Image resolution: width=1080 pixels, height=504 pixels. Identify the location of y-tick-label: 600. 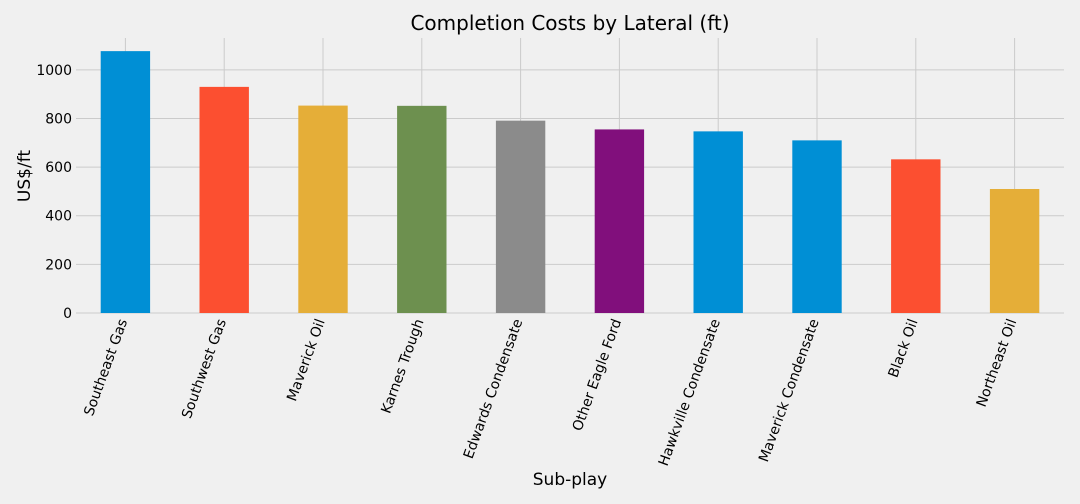
(58, 168).